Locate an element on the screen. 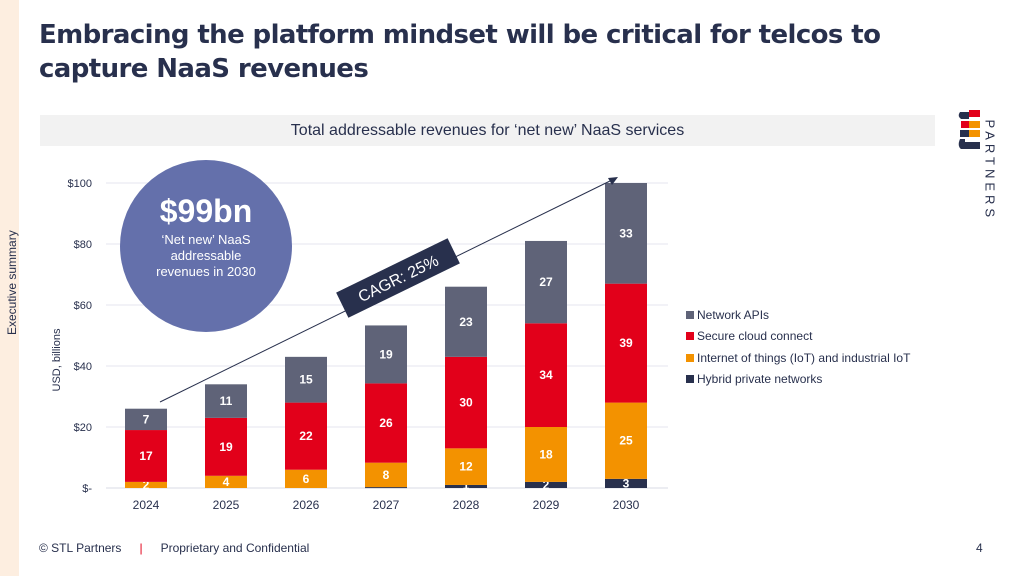 This screenshot has height=576, width=1024. bar-value-label: 8 is located at coordinates (386, 475).